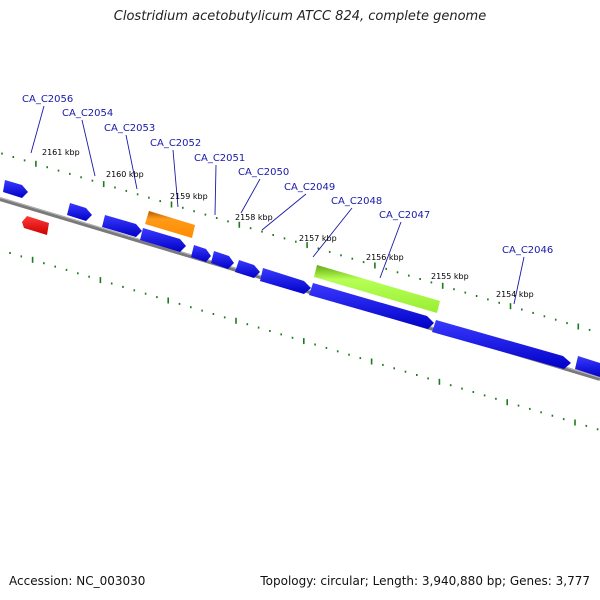 The width and height of the screenshot is (600, 600). Describe the element at coordinates (356, 201) in the screenshot. I see `gene-label: CA_C2048` at that location.